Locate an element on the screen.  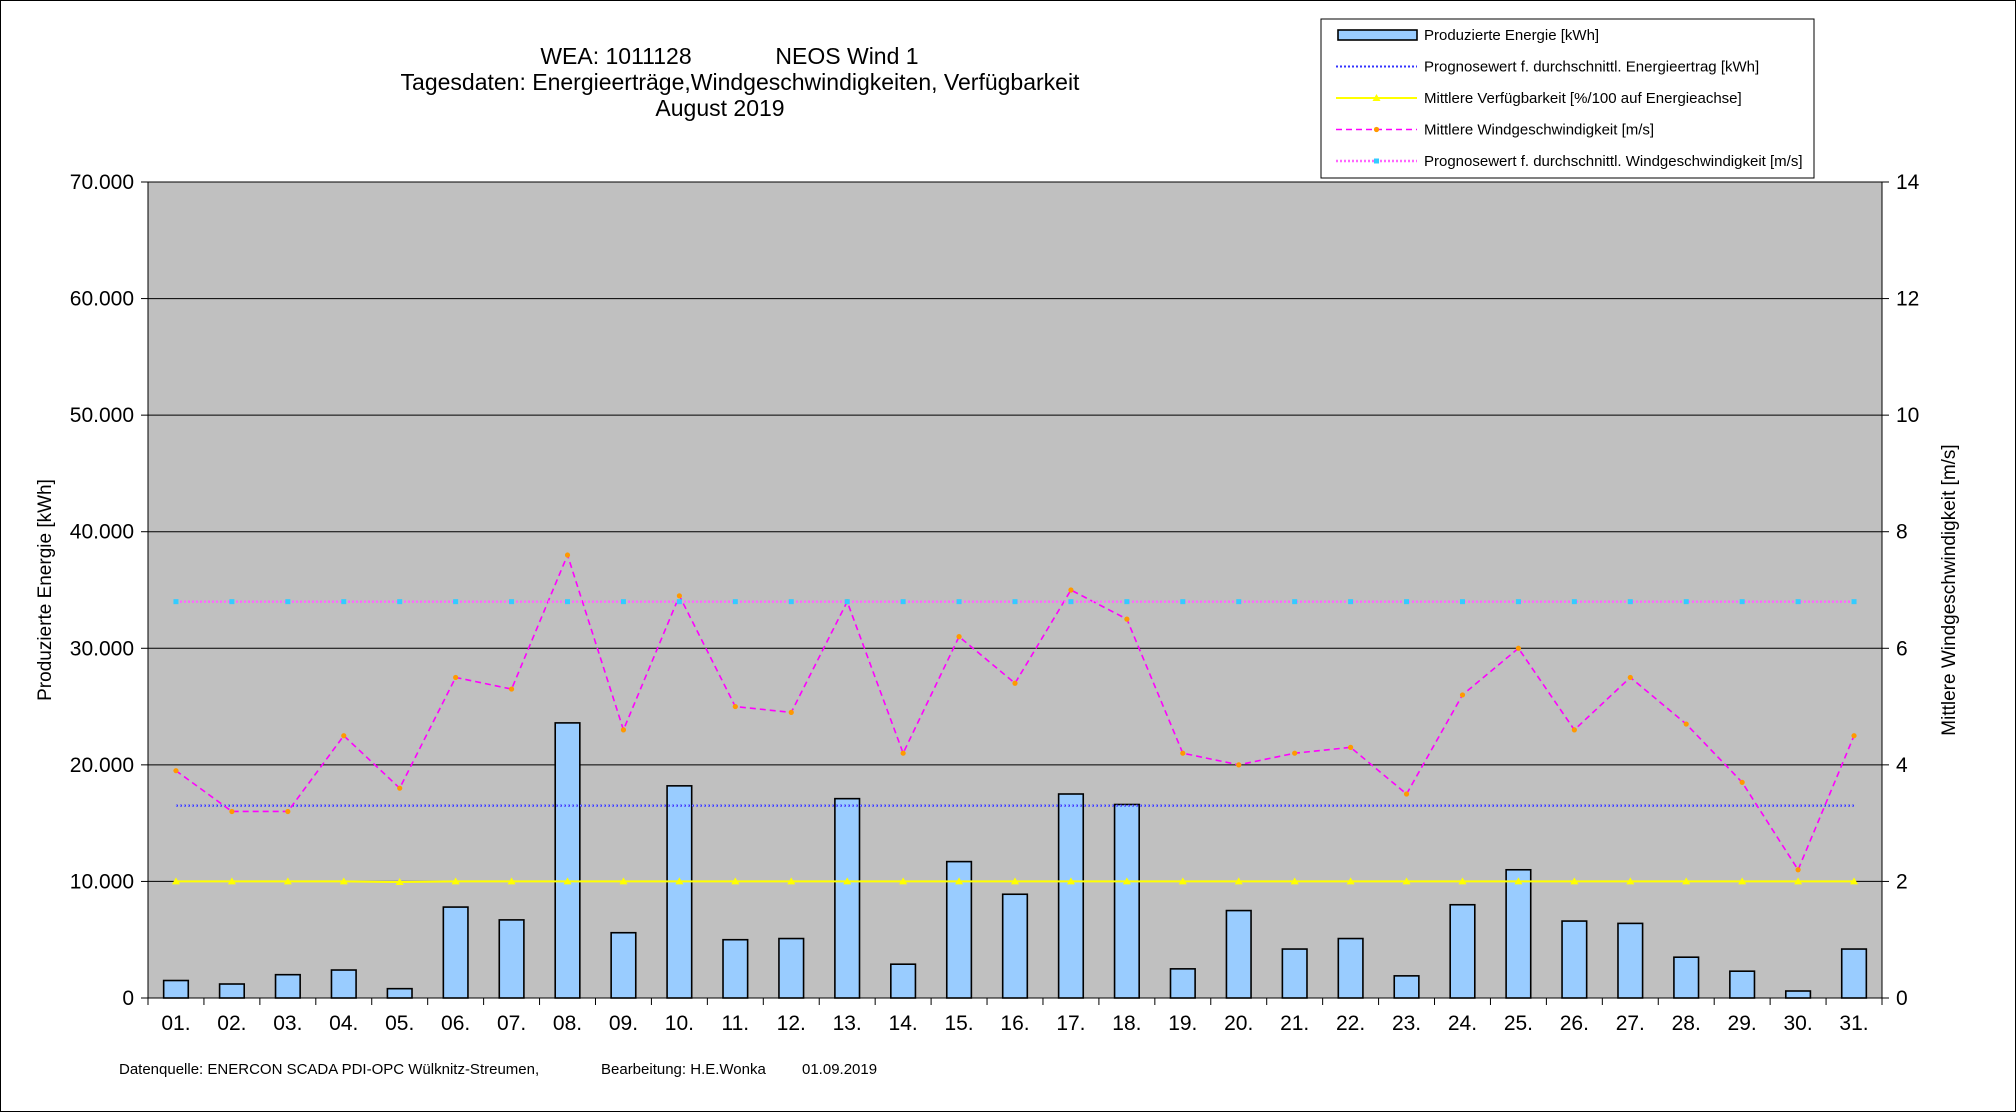
y2-tick-label: 12 is located at coordinates (1907, 299).